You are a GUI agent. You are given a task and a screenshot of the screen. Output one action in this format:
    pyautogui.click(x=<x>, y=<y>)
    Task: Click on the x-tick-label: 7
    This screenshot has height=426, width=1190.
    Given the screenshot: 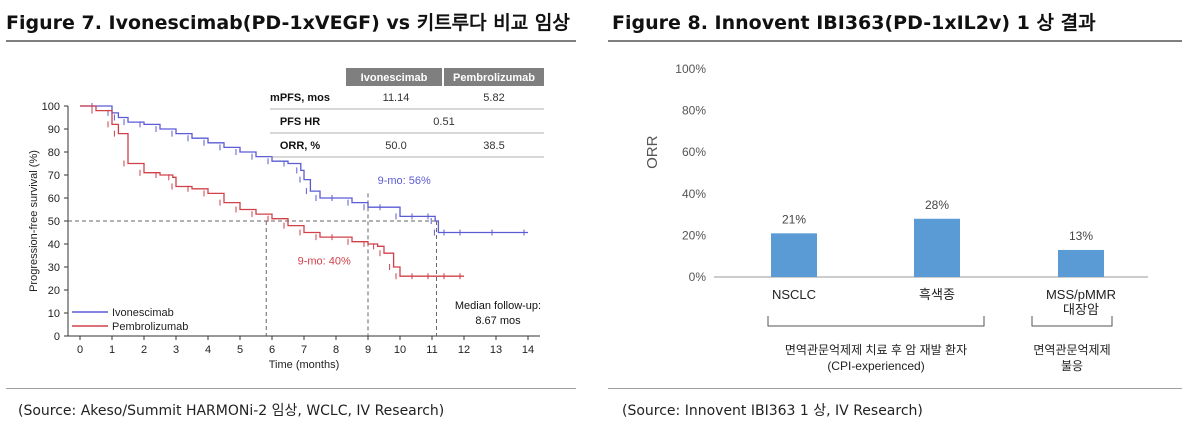 What is the action you would take?
    pyautogui.click(x=304, y=350)
    